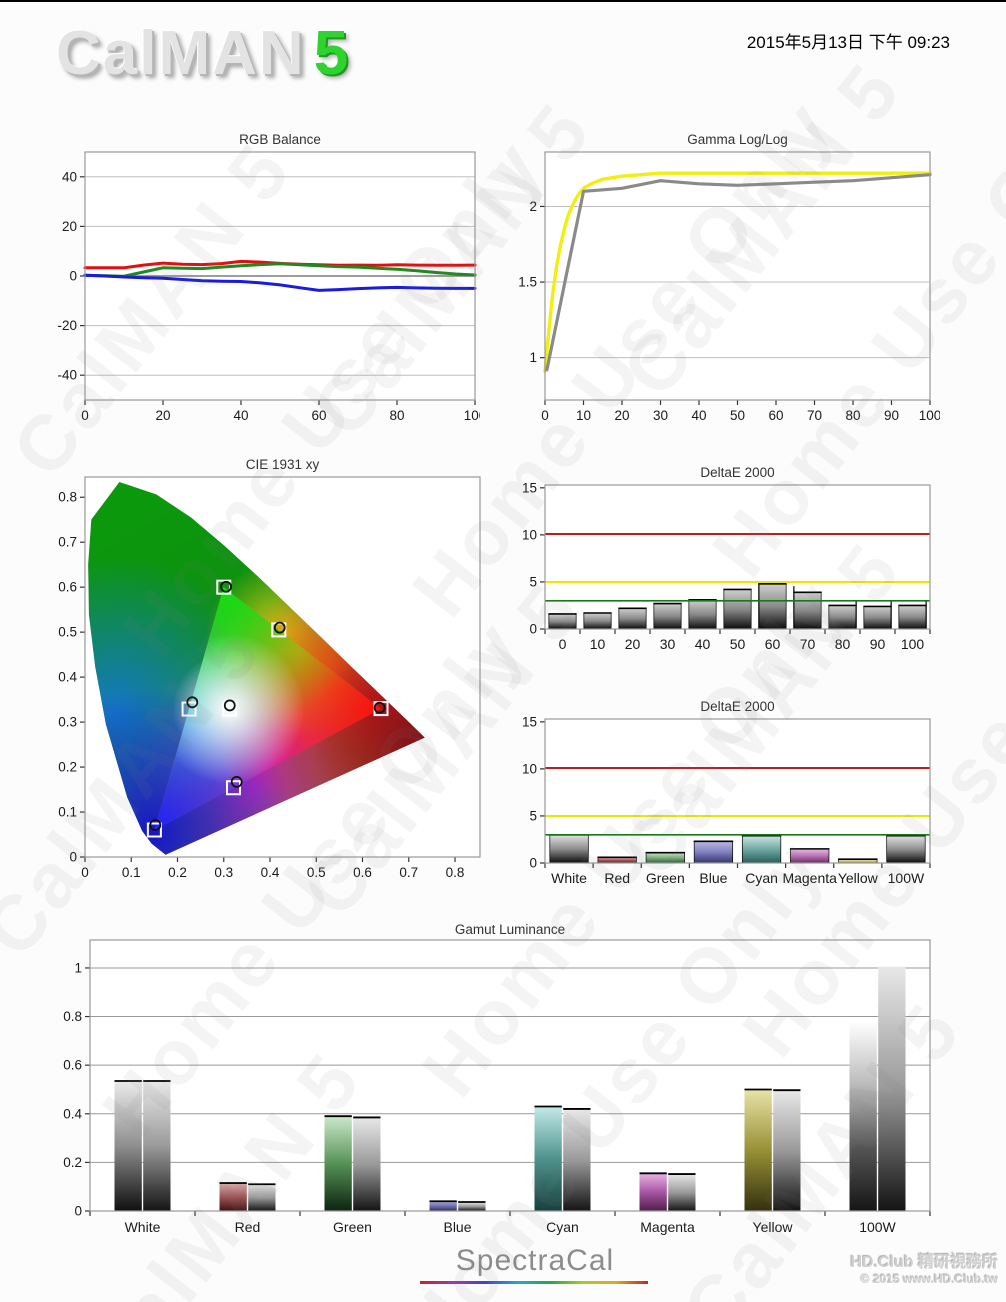 Image resolution: width=1006 pixels, height=1302 pixels. What do you see at coordinates (727, 292) in the screenshot?
I see `gamma-loglog-chart: 2 1.5 1 0 10 20 30 40 50 60 70 80 90 100` at bounding box center [727, 292].